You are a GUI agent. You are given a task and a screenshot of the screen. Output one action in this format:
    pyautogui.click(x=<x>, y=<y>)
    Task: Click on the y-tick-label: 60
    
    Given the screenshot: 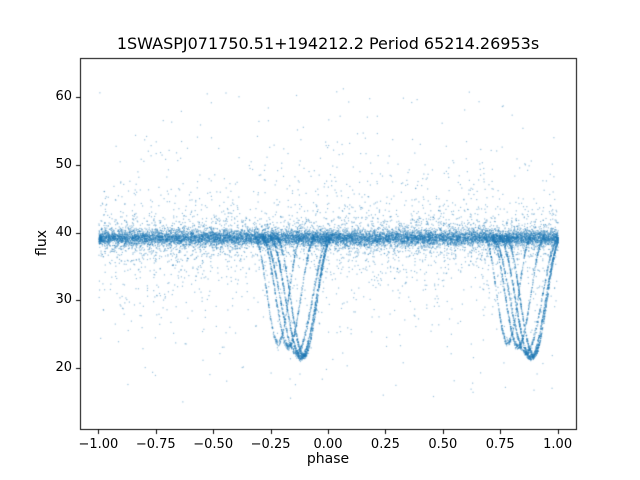 What is the action you would take?
    pyautogui.click(x=63, y=97)
    